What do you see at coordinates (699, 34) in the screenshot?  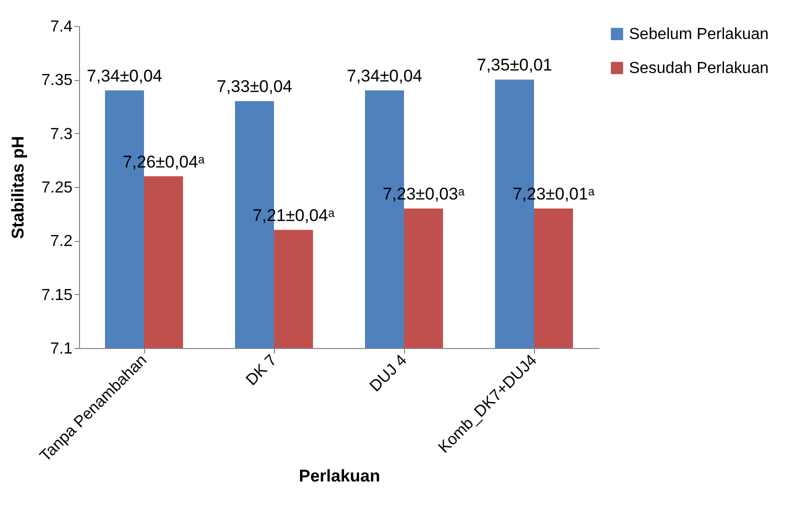 I see `legend-label: Sebelum Perlakuan` at bounding box center [699, 34].